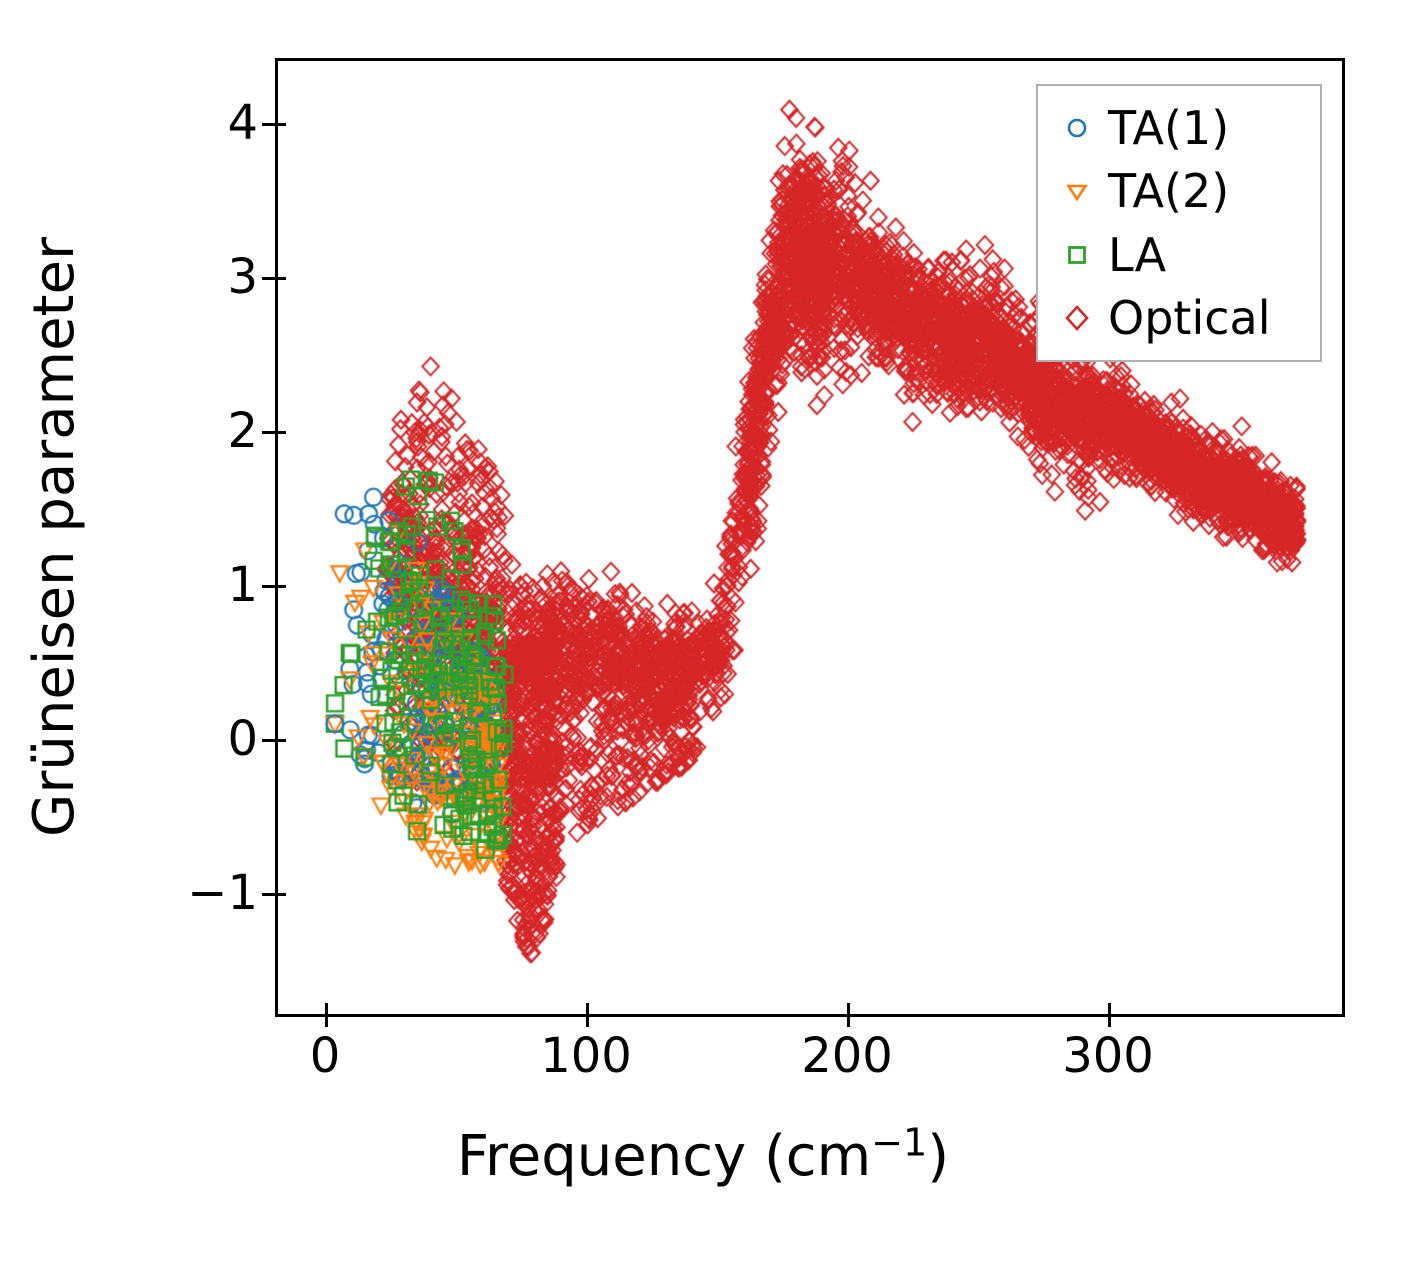 The width and height of the screenshot is (1406, 1264). What do you see at coordinates (587, 1008) in the screenshot?
I see `x-tick-100-inner` at bounding box center [587, 1008].